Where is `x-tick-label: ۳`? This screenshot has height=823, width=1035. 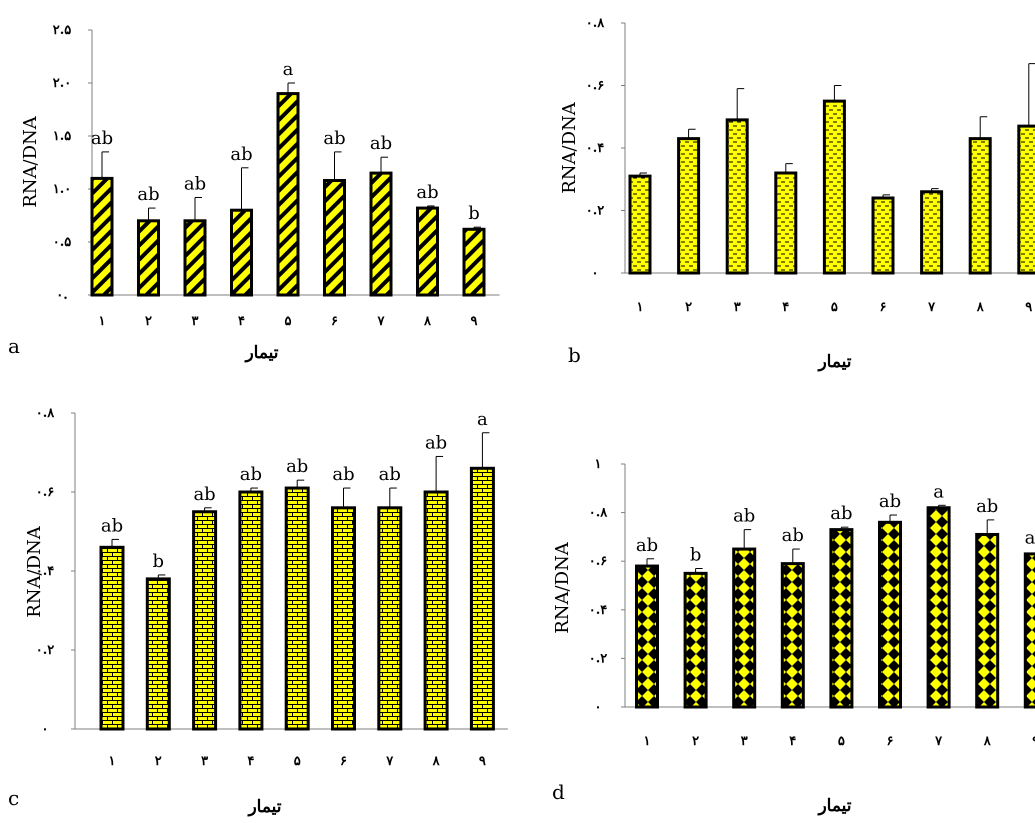
x-tick-label: ۳ is located at coordinates (737, 307).